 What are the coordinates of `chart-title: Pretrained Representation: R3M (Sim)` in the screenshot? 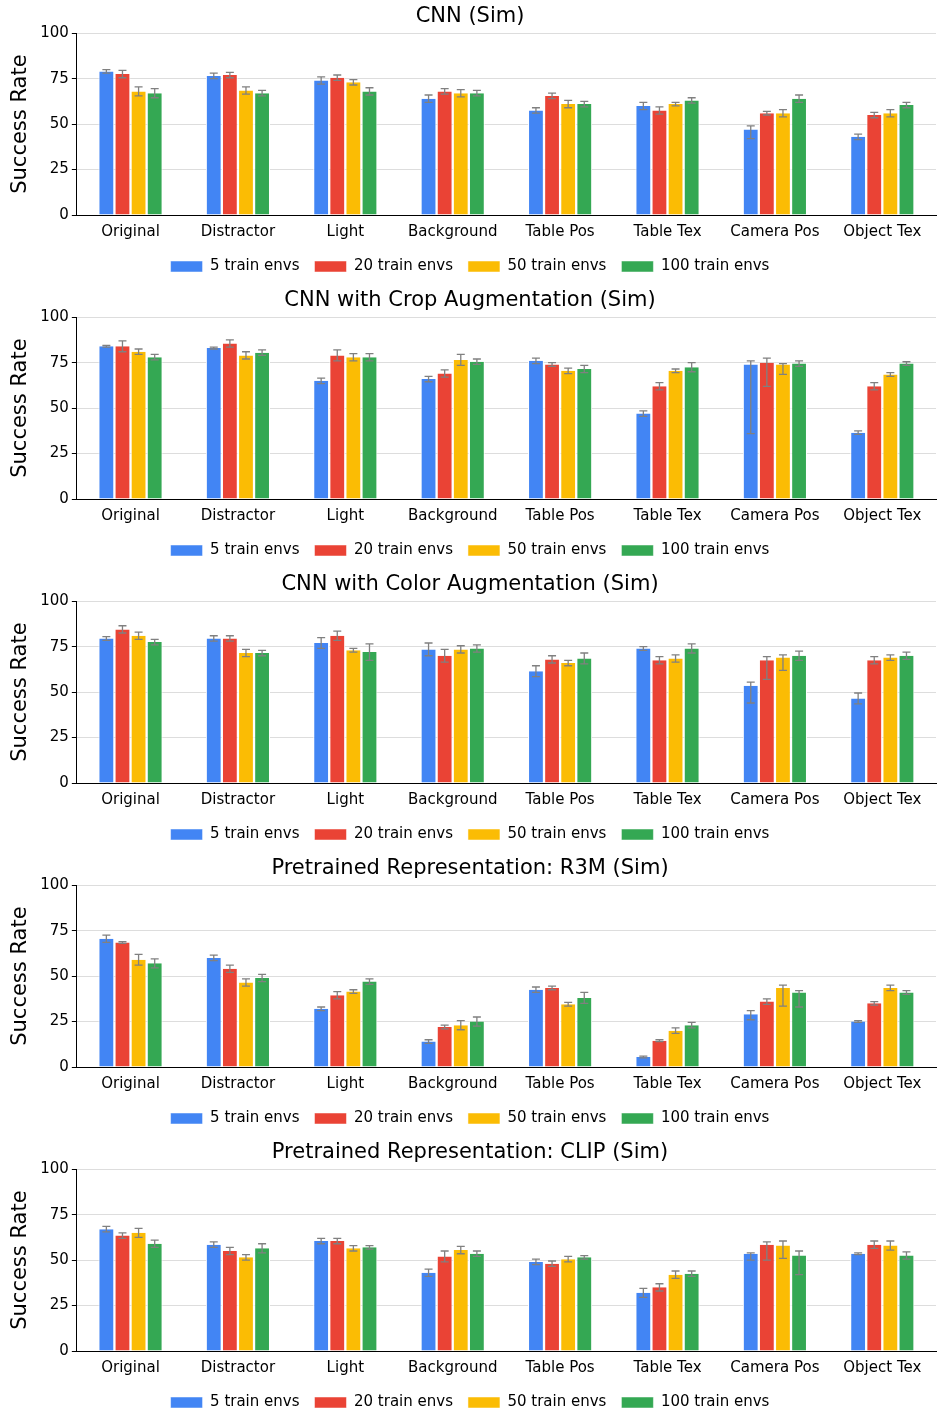 It's located at (470, 867).